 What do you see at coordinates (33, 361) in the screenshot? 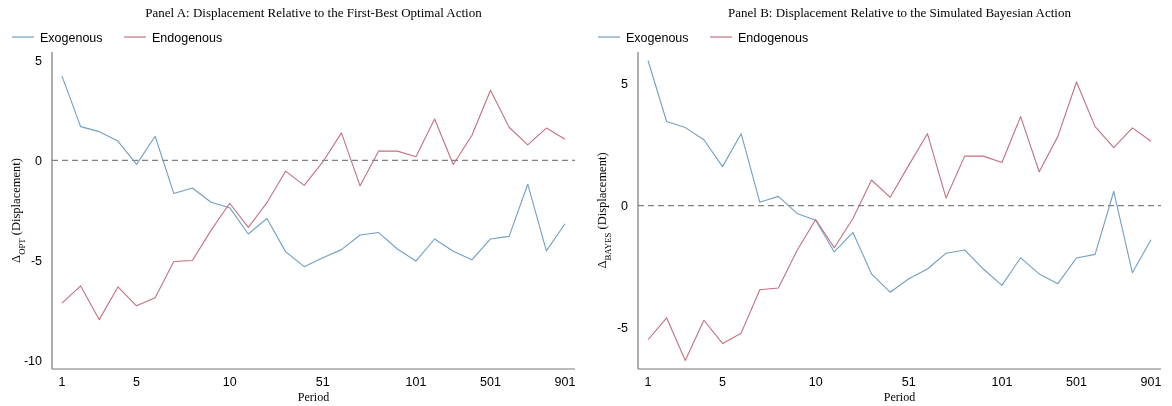
I see `y-tick-label: -10` at bounding box center [33, 361].